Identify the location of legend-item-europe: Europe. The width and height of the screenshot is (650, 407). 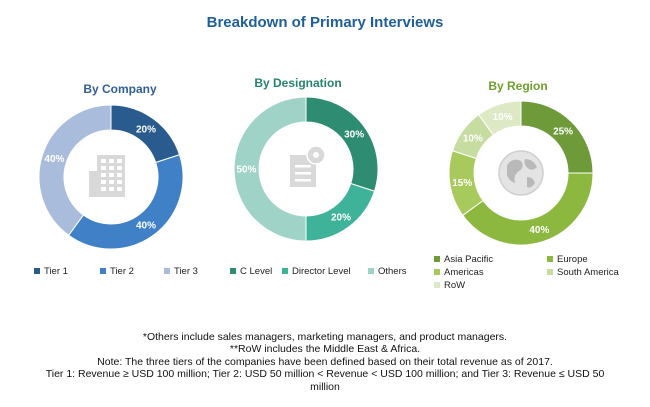
(567, 259).